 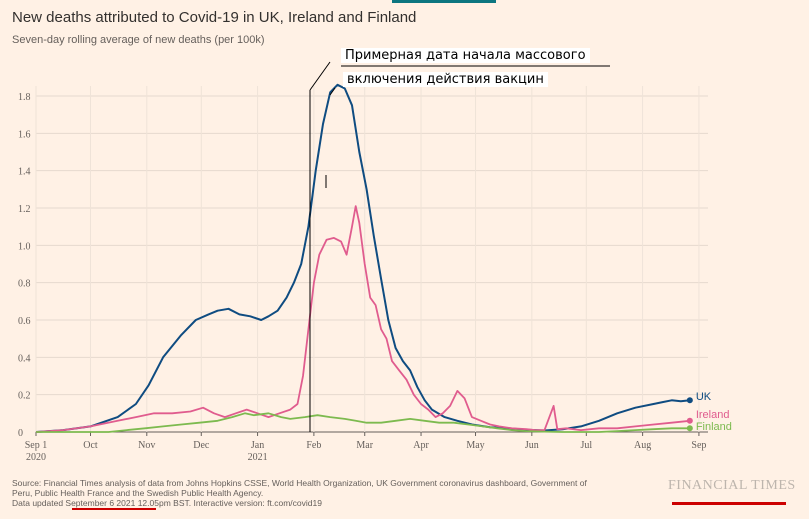 I want to click on x-tick-label: Sep, so click(x=698, y=445).